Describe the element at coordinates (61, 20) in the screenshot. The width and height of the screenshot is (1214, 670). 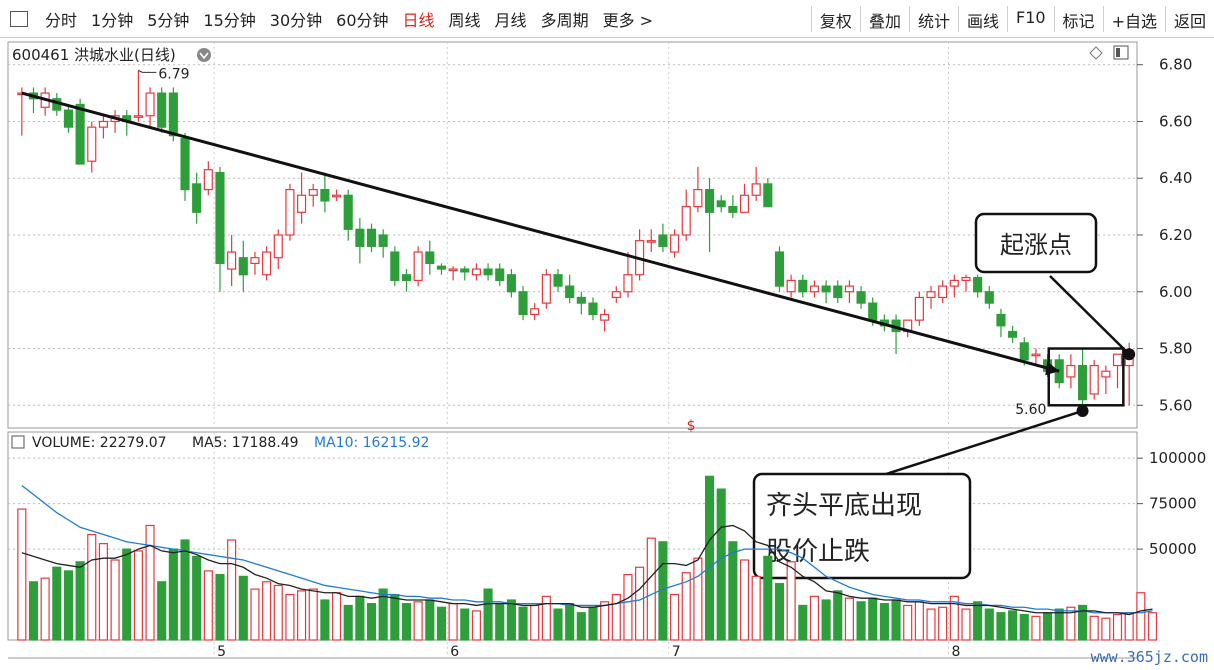
I see `tab-period-0: 分时` at that location.